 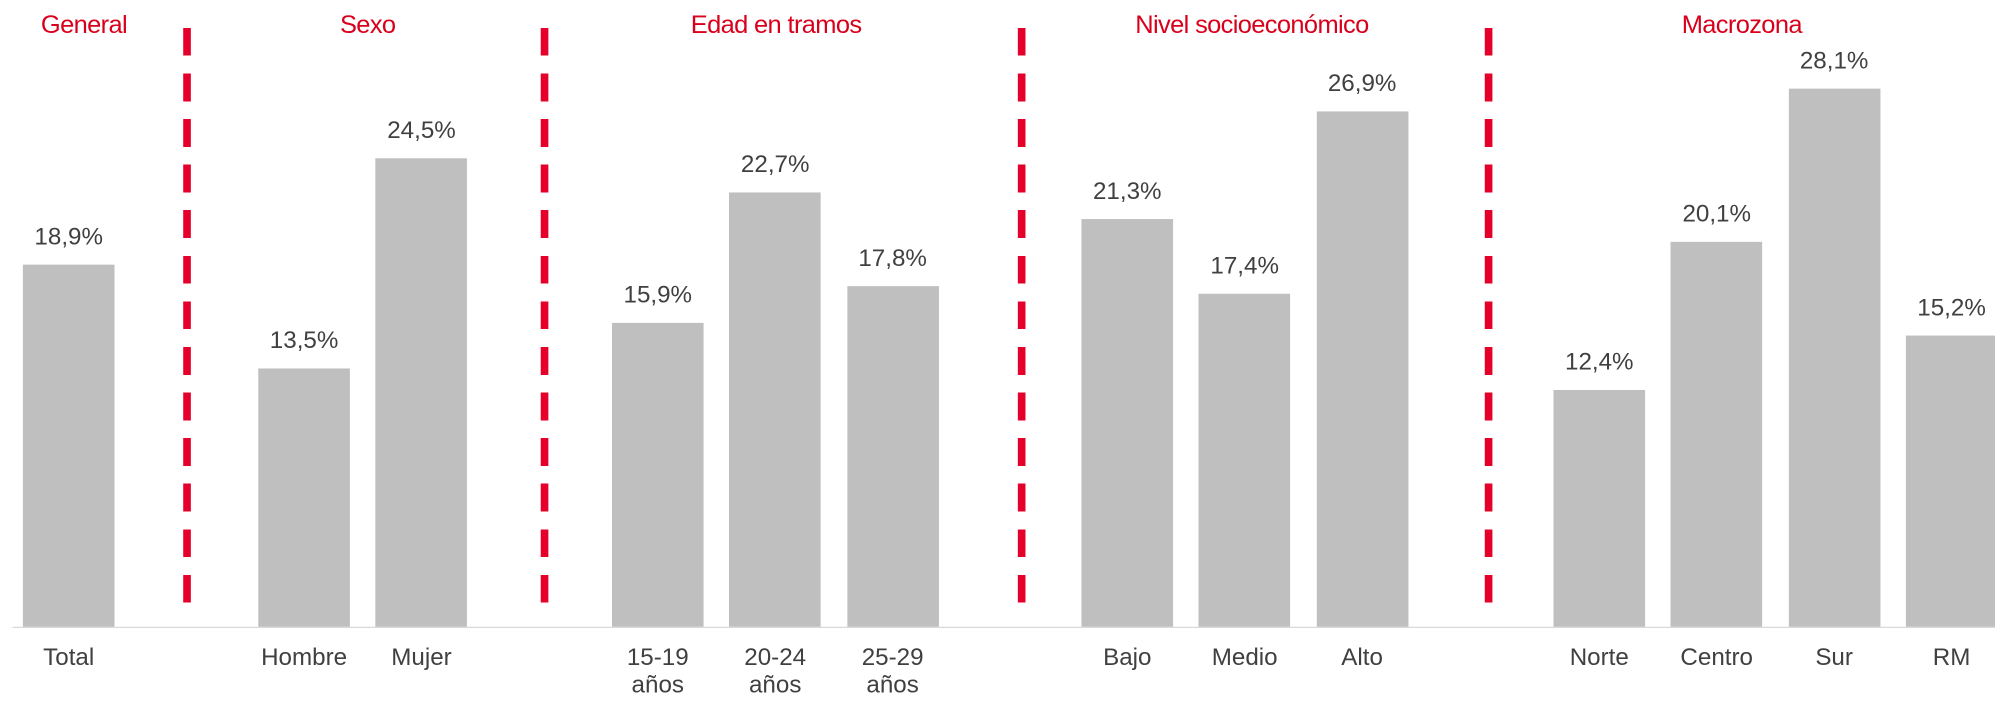 I want to click on value-label: 17,8%, so click(x=892, y=259).